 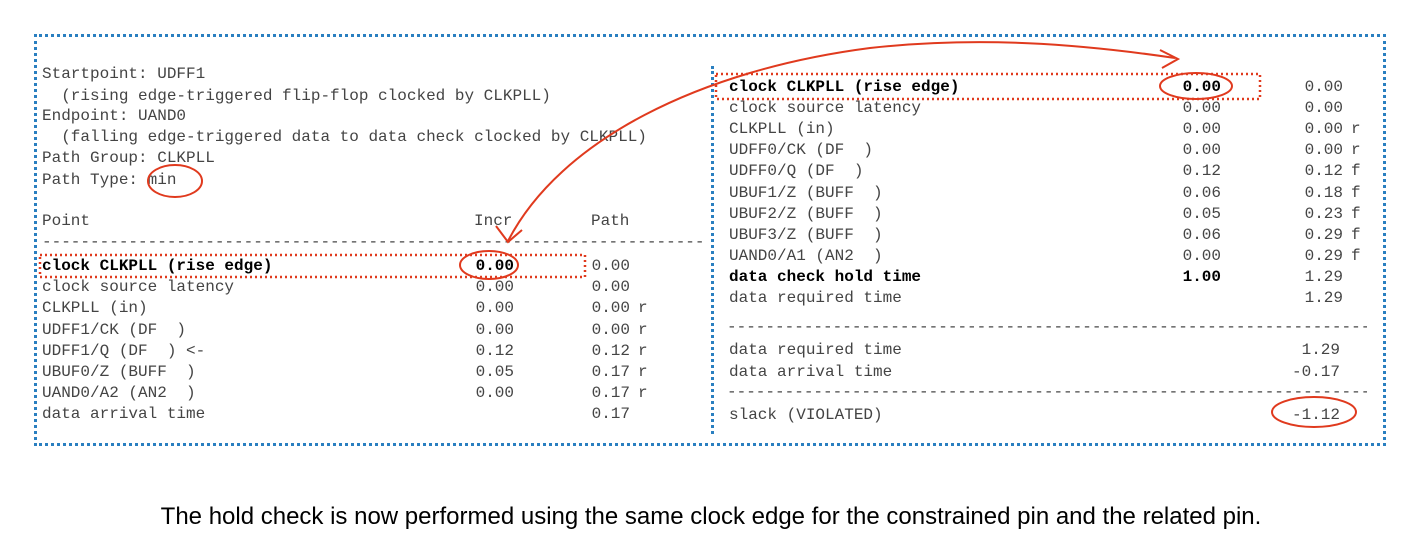 What do you see at coordinates (1323, 213) in the screenshot?
I see `row-path: 0.23` at bounding box center [1323, 213].